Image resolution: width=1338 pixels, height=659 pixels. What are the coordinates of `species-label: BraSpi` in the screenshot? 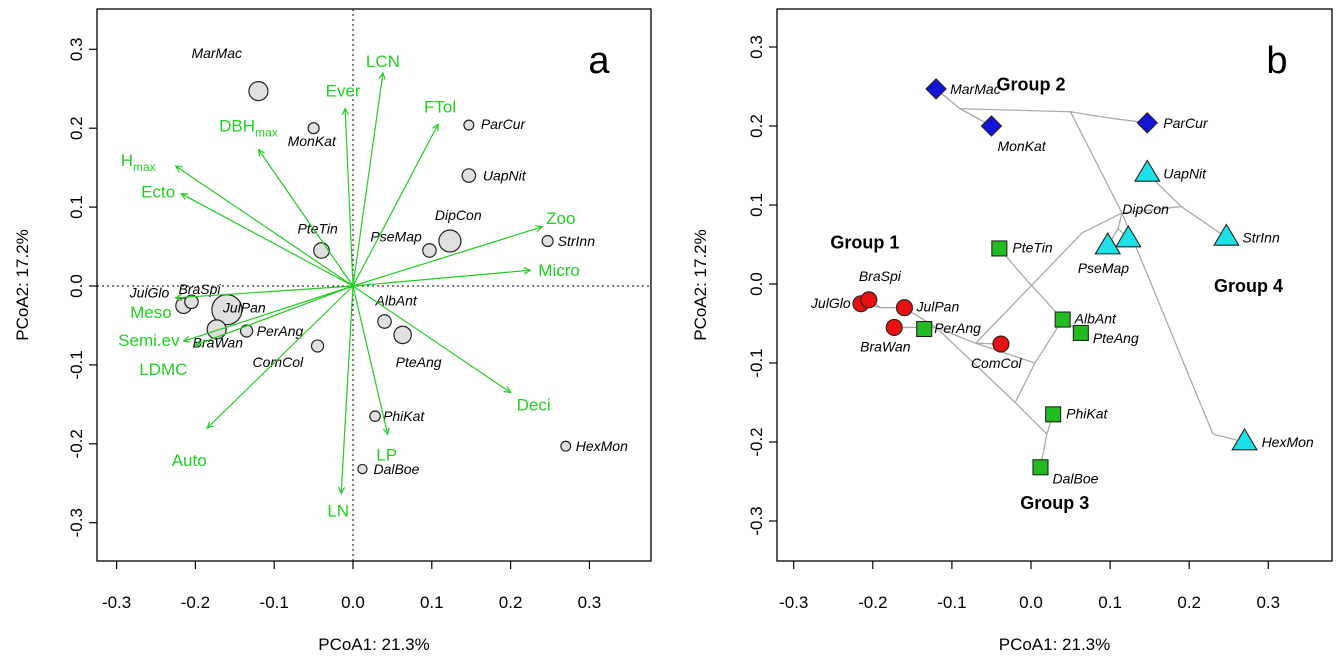 It's located at (880, 276).